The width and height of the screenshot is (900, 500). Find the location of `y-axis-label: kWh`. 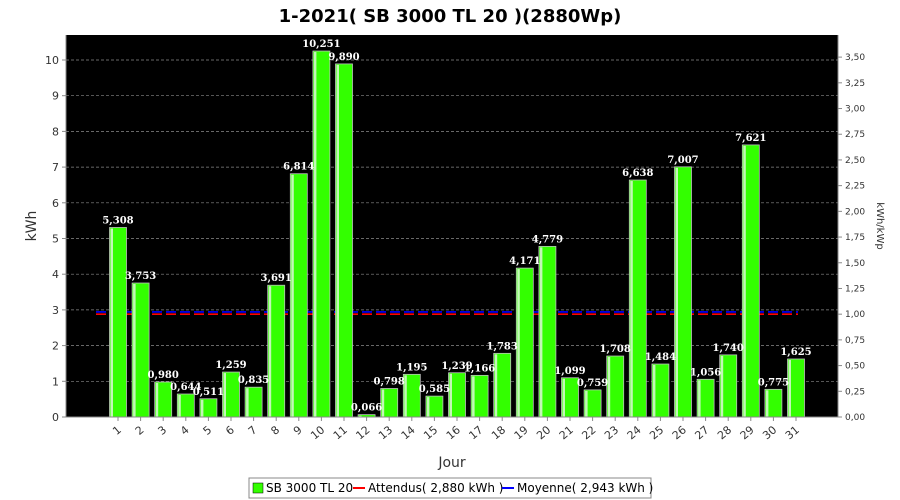

y-axis-label: kWh is located at coordinates (32, 226).